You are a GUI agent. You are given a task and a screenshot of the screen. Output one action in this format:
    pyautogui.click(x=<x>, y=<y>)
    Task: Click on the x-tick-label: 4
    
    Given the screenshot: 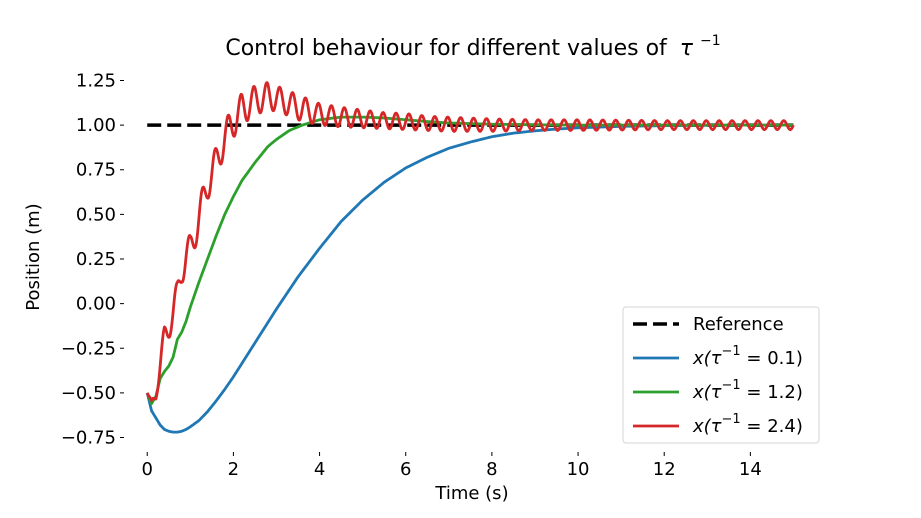 What is the action you would take?
    pyautogui.click(x=319, y=469)
    